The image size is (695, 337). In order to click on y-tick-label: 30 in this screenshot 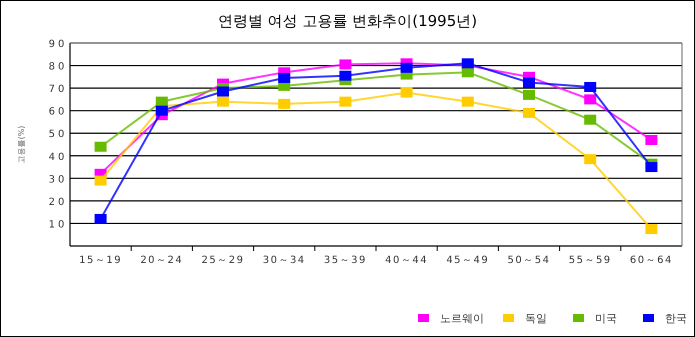, I will do `click(58, 180)`.